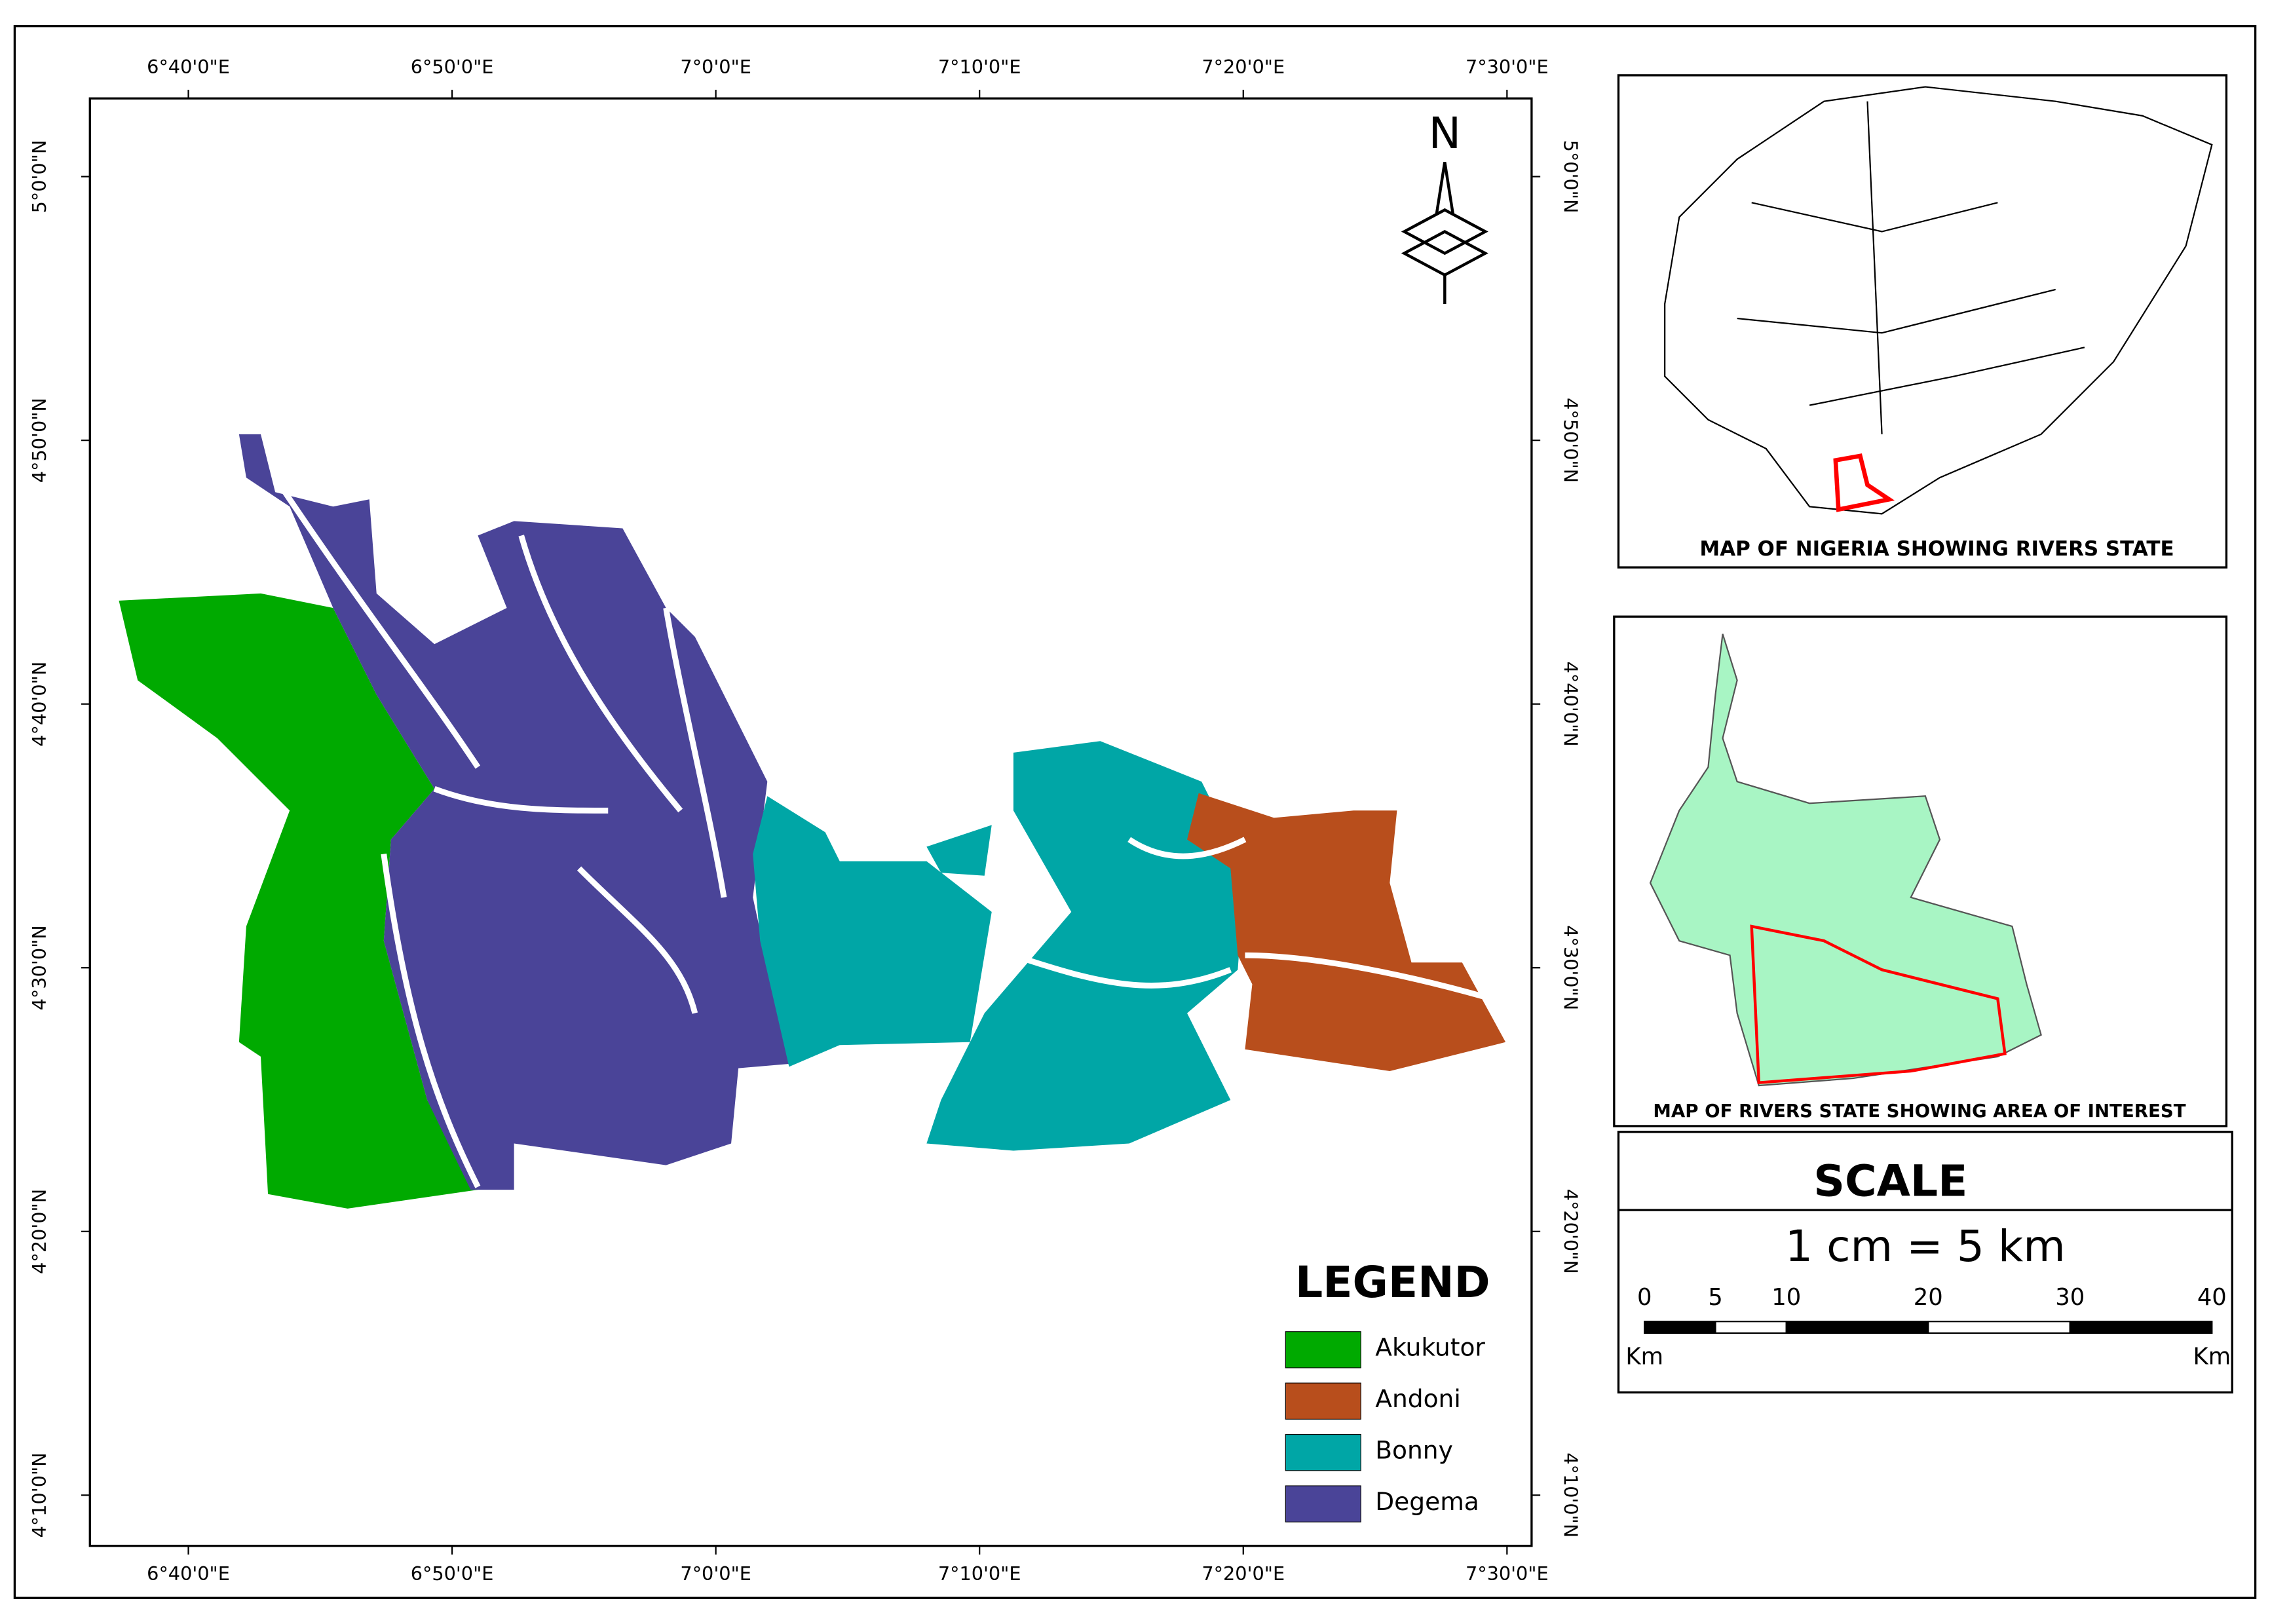 This screenshot has height=1624, width=2270. Describe the element at coordinates (1430, 1347) in the screenshot. I see `legend-label: Akukutor` at that location.